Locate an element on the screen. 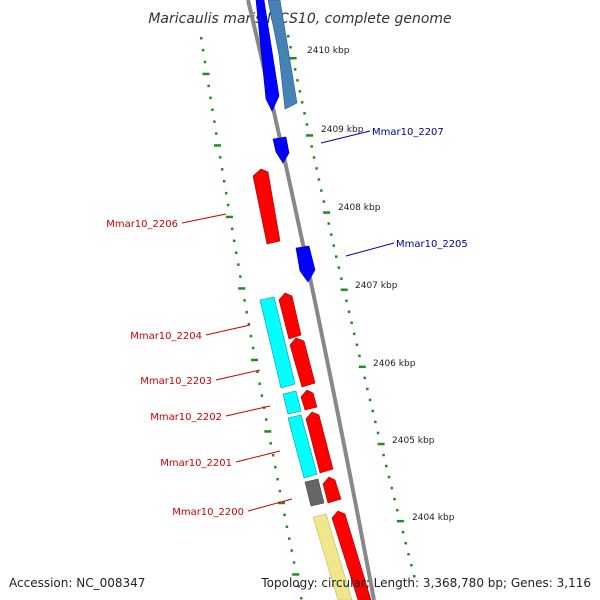 This screenshot has width=600, height=600. gene-arrow-forward-alt is located at coordinates (282, 55).